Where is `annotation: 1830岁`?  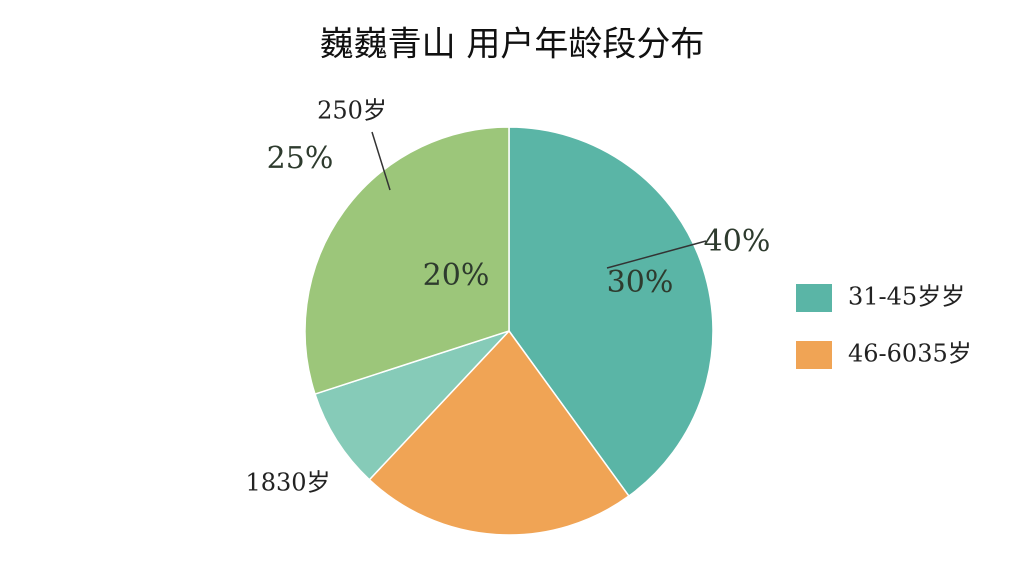
annotation: 1830岁 is located at coordinates (287, 483).